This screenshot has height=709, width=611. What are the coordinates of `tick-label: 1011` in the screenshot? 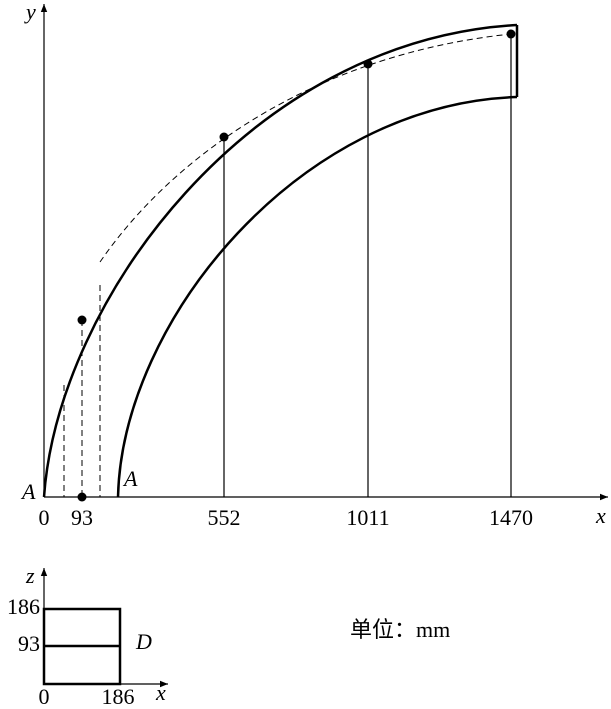 It's located at (367, 517).